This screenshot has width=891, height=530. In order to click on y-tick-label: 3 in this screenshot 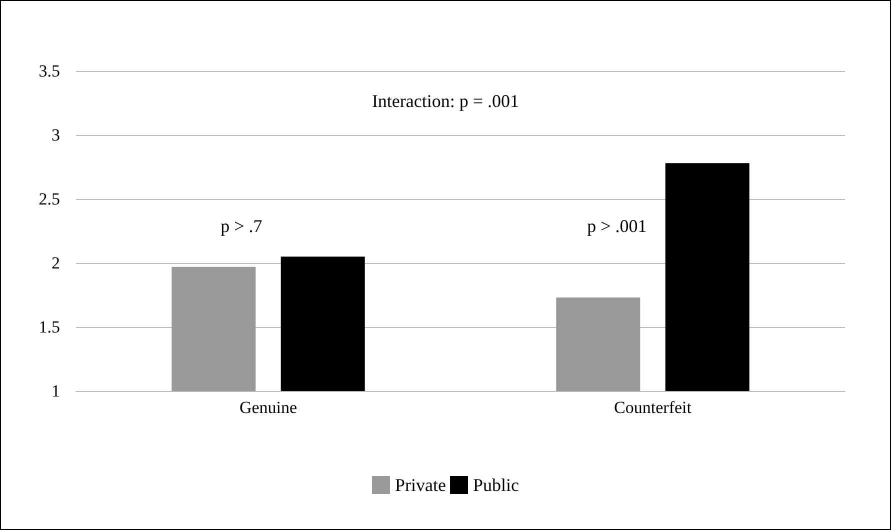, I will do `click(56, 135)`.